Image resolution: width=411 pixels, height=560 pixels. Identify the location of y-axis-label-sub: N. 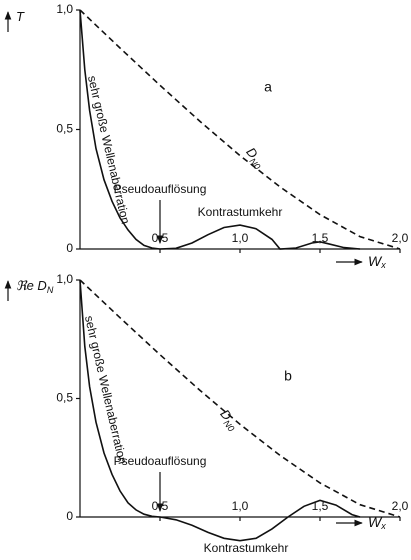
(50, 290).